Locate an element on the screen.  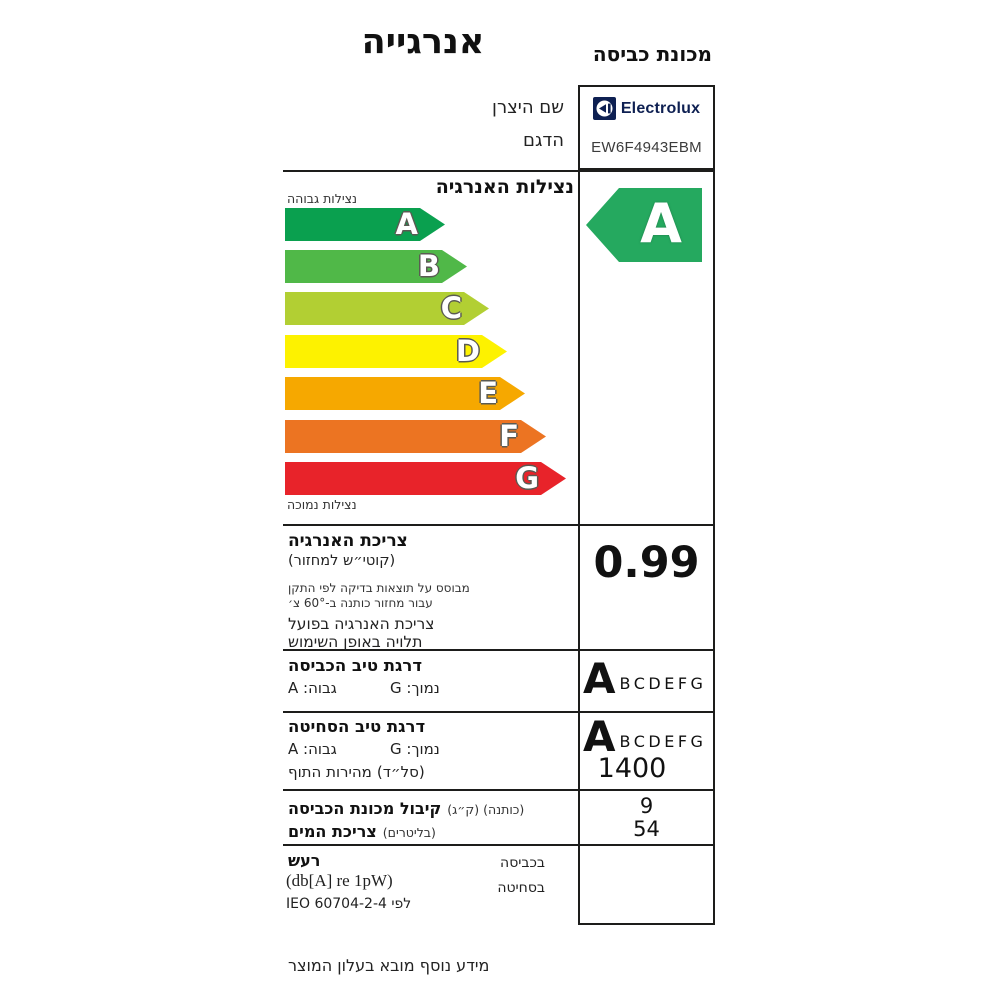
page-title: אנרגייה is located at coordinates (423, 42).